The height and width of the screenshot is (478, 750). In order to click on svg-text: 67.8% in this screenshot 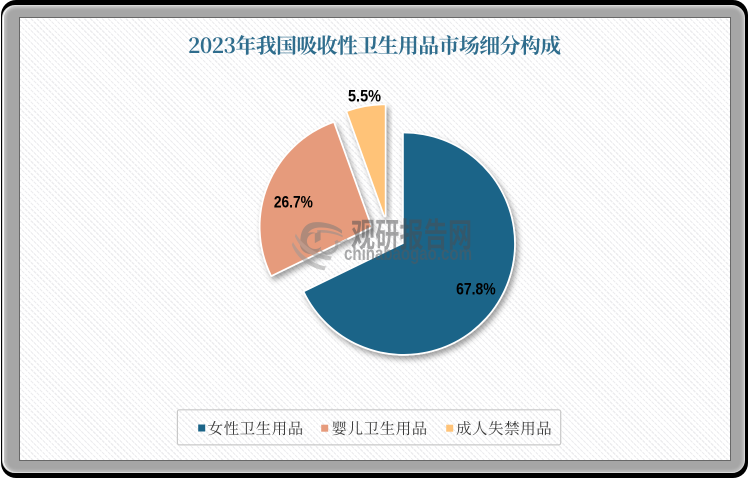, I will do `click(476, 290)`.